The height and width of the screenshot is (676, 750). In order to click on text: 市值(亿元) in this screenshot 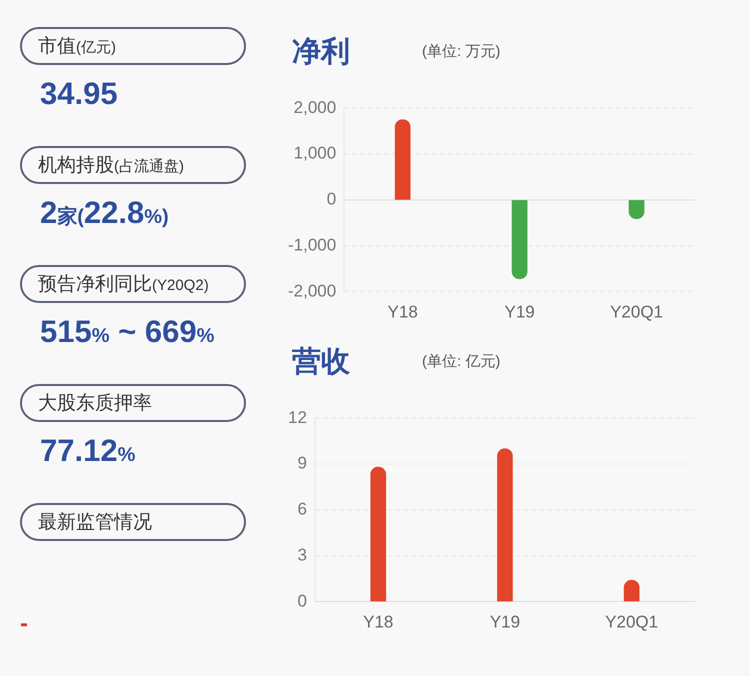, I will do `click(77, 47)`.